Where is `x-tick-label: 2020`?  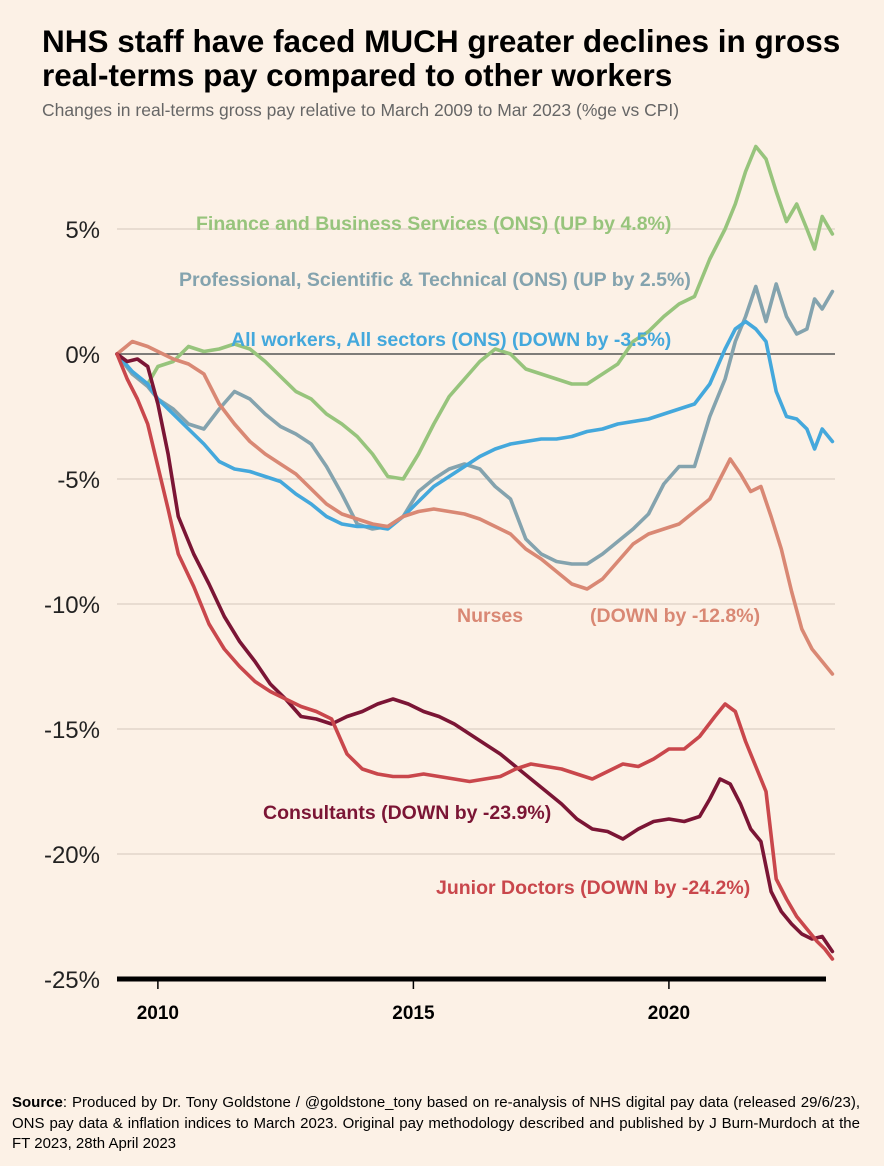 x-tick-label: 2020 is located at coordinates (669, 1013).